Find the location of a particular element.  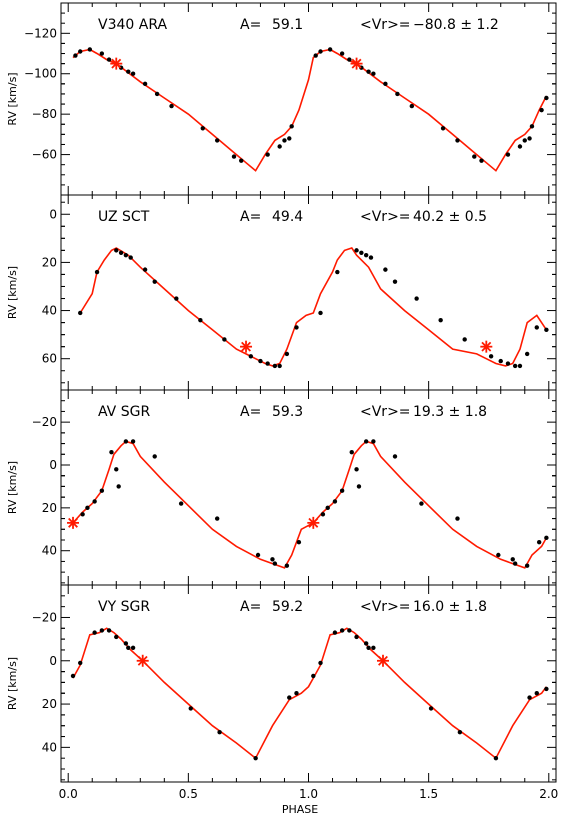

mean-velocity-value: 19.3 ± 1.8 is located at coordinates (450, 412).